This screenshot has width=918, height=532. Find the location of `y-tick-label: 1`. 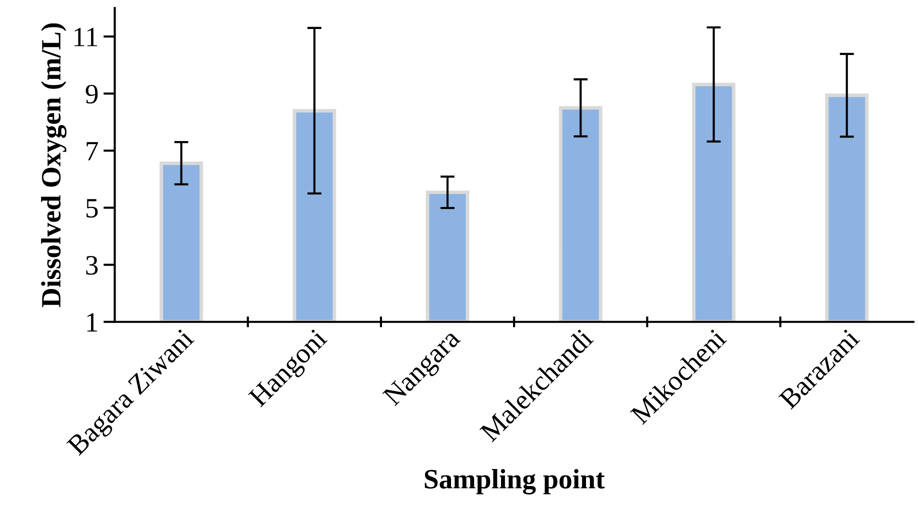

y-tick-label: 1 is located at coordinates (92, 322).